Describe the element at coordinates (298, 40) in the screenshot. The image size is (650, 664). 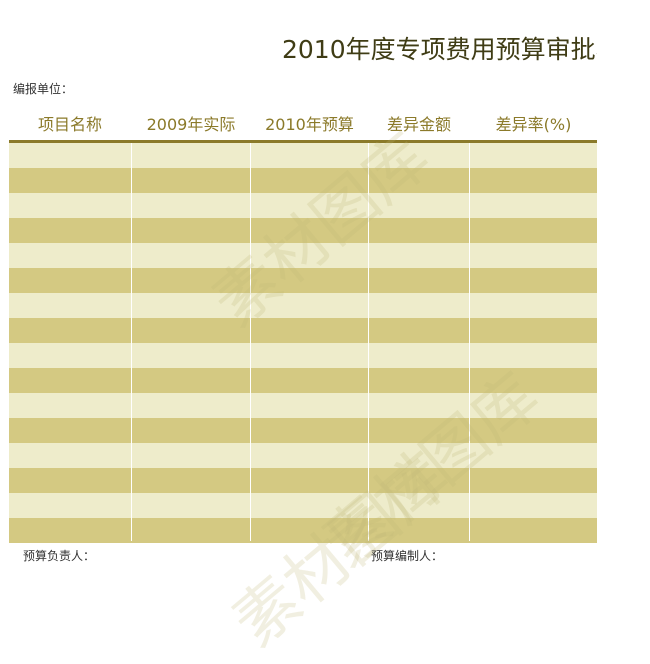
I see `title-area: 2010年度专项费用预算审批表` at that location.